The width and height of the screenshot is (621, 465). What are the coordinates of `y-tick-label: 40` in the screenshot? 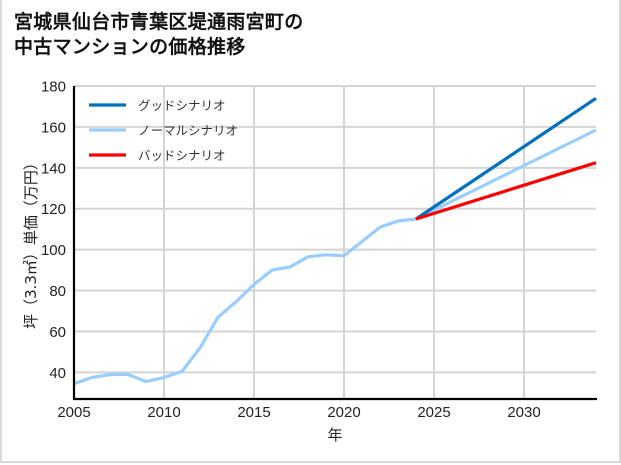 It's located at (57, 373).